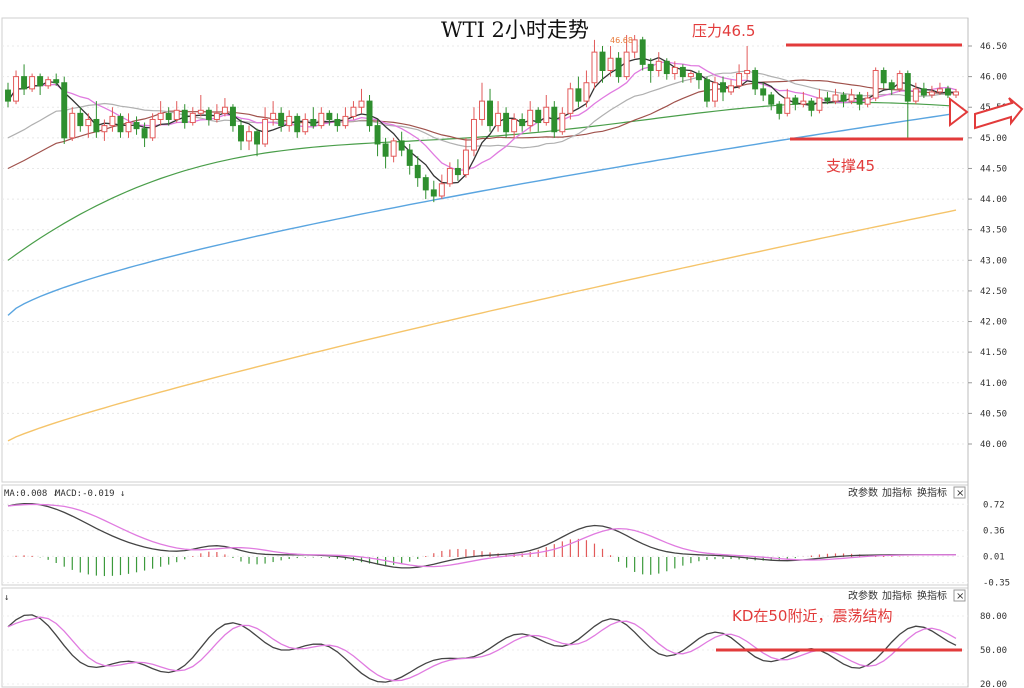 This screenshot has height=688, width=1024. I want to click on macd-close-icon: ×, so click(960, 493).